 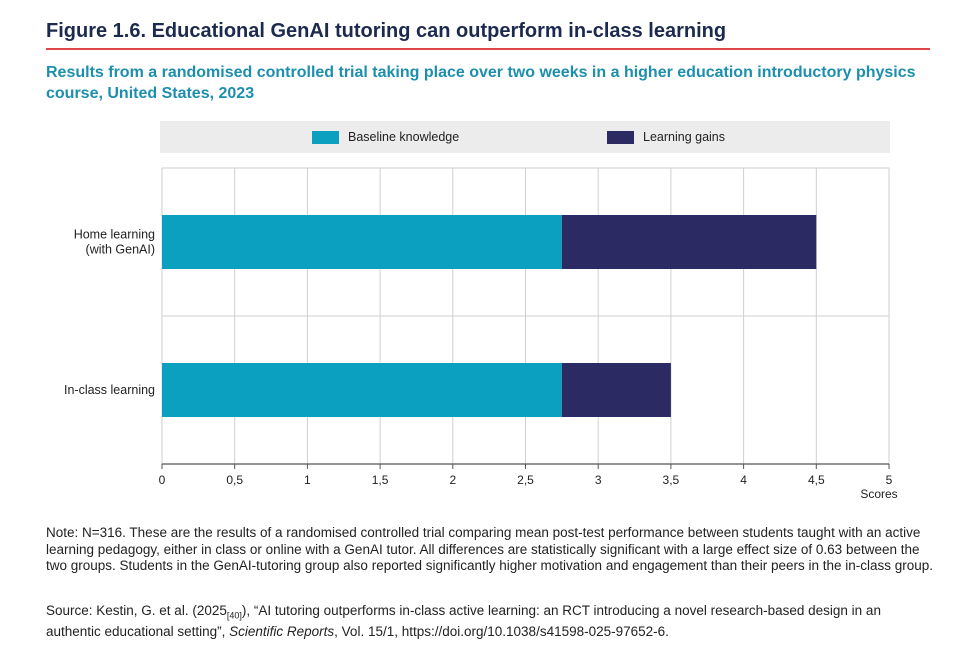 What do you see at coordinates (671, 480) in the screenshot?
I see `x-tick-label-7: 3,5` at bounding box center [671, 480].